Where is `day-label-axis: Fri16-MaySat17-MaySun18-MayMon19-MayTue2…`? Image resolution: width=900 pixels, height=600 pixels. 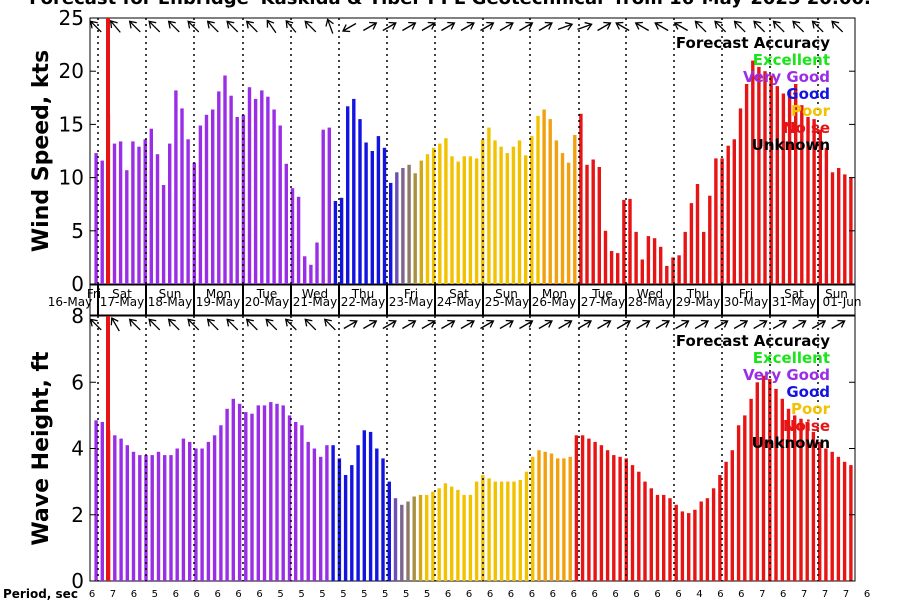 day-label-axis: Fri16-MaySat17-MaySun18-MayMon19-MayTue2… is located at coordinates (455, 300).